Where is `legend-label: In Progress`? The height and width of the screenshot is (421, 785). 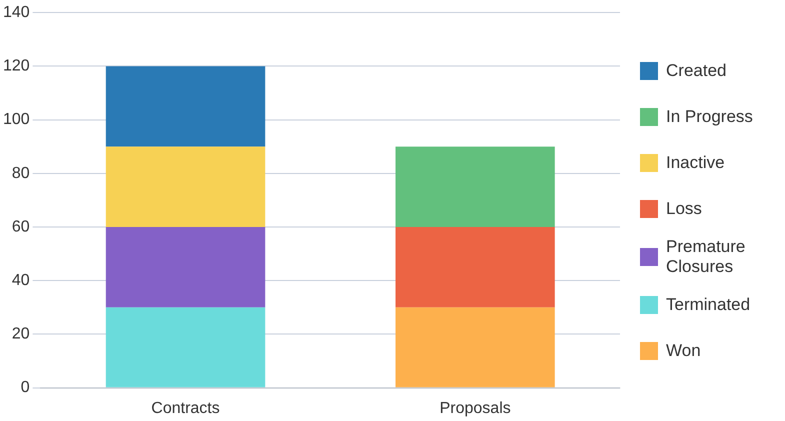 legend-label: In Progress is located at coordinates (709, 116).